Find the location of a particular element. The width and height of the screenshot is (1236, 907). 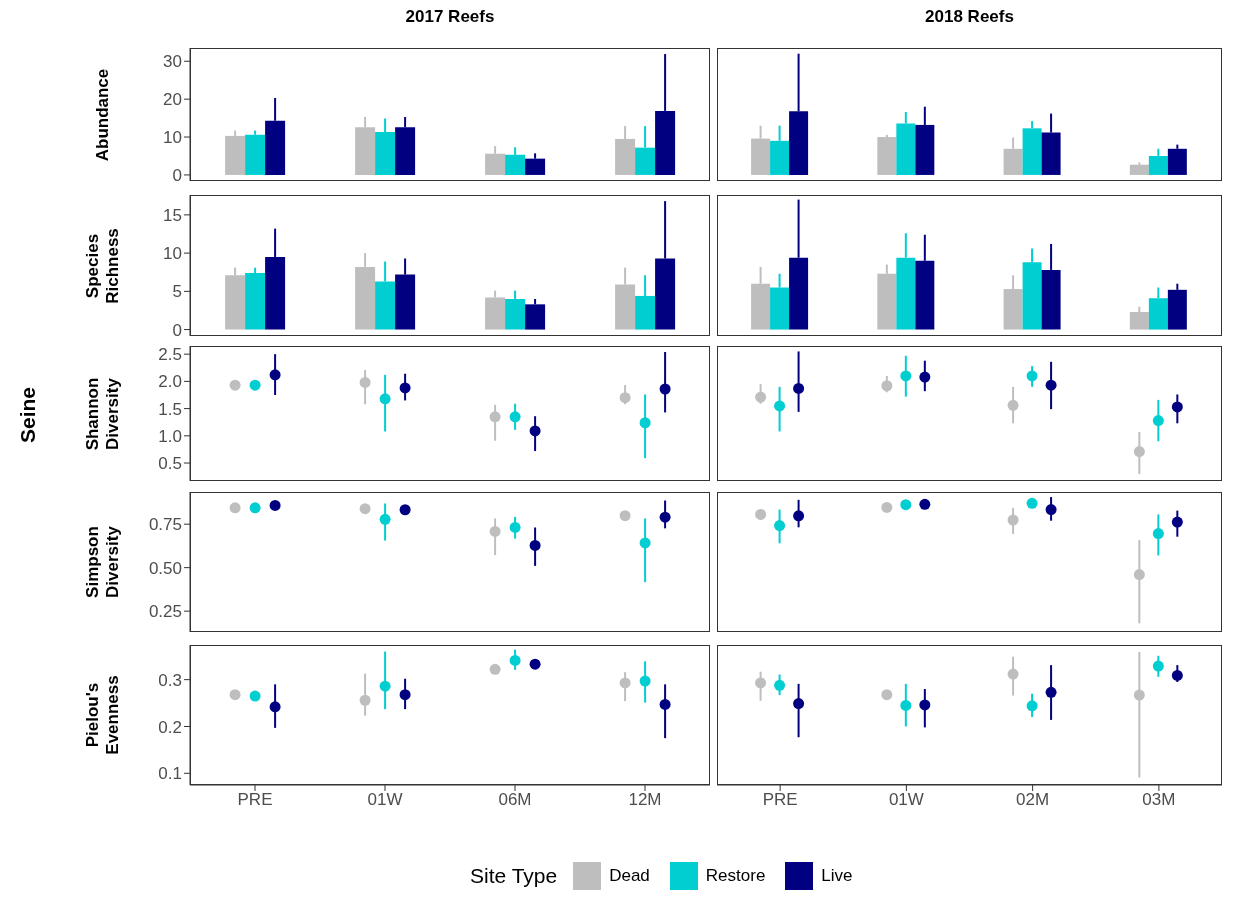

y-tick-label: 5 is located at coordinates (177, 292).